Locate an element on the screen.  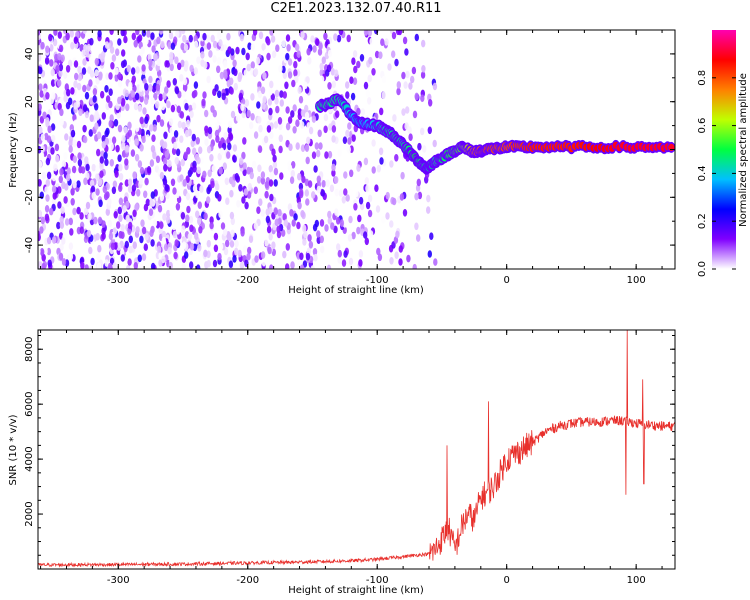
figure-title: C2E1.2023.132.07.40.R11 is located at coordinates (356, 8).